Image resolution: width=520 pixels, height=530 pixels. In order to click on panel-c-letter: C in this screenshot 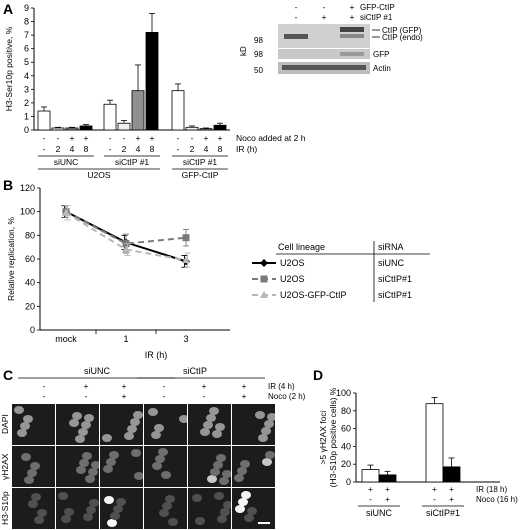, I will do `click(8, 375)`.